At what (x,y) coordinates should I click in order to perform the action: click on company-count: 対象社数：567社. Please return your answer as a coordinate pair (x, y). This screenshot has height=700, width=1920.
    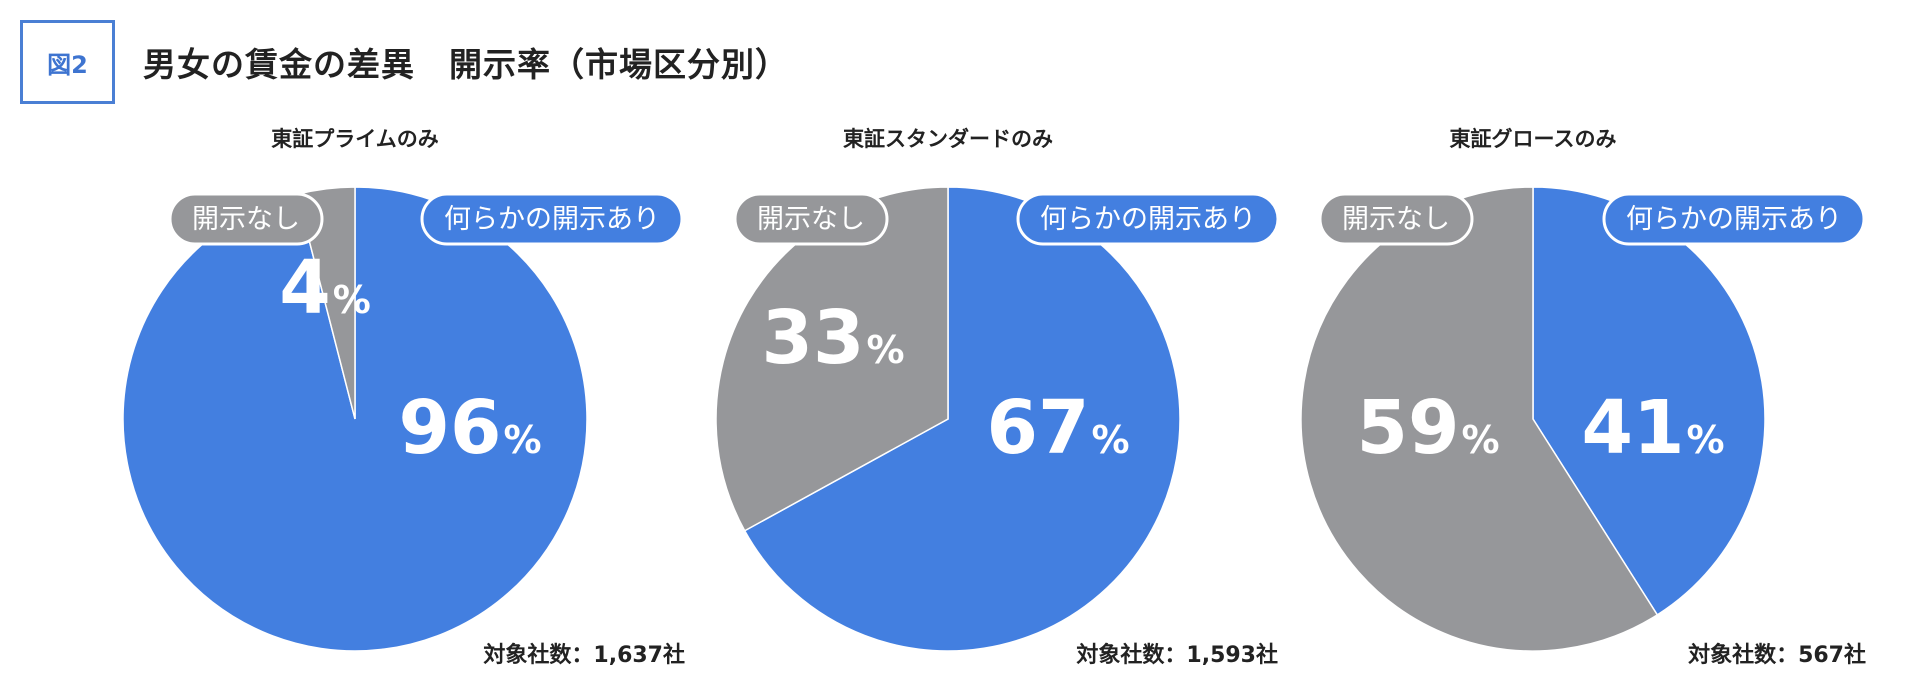
    Looking at the image, I should click on (1777, 655).